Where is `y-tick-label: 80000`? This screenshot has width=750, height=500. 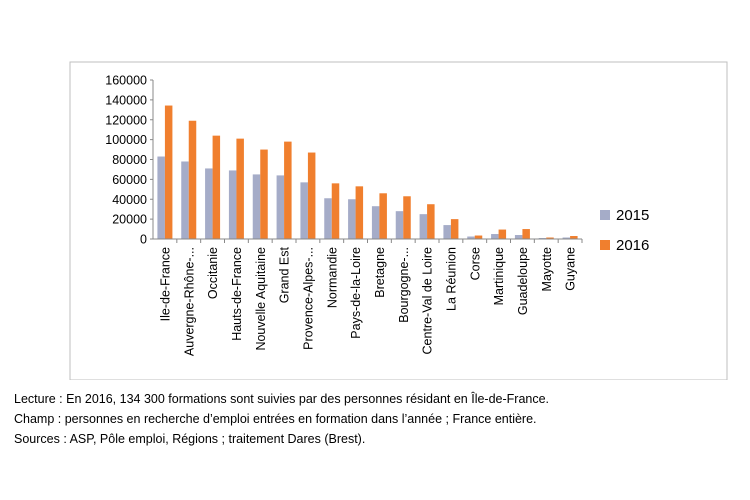 y-tick-label: 80000 is located at coordinates (129, 160).